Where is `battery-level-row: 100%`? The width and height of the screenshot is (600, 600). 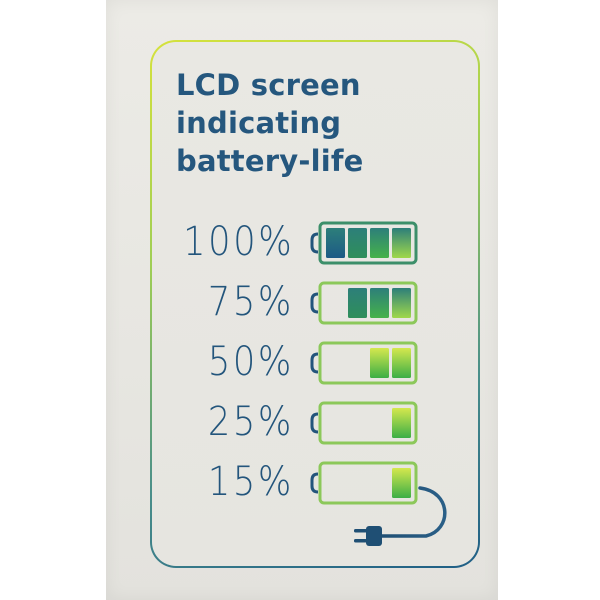 battery-level-row: 100% is located at coordinates (300, 242).